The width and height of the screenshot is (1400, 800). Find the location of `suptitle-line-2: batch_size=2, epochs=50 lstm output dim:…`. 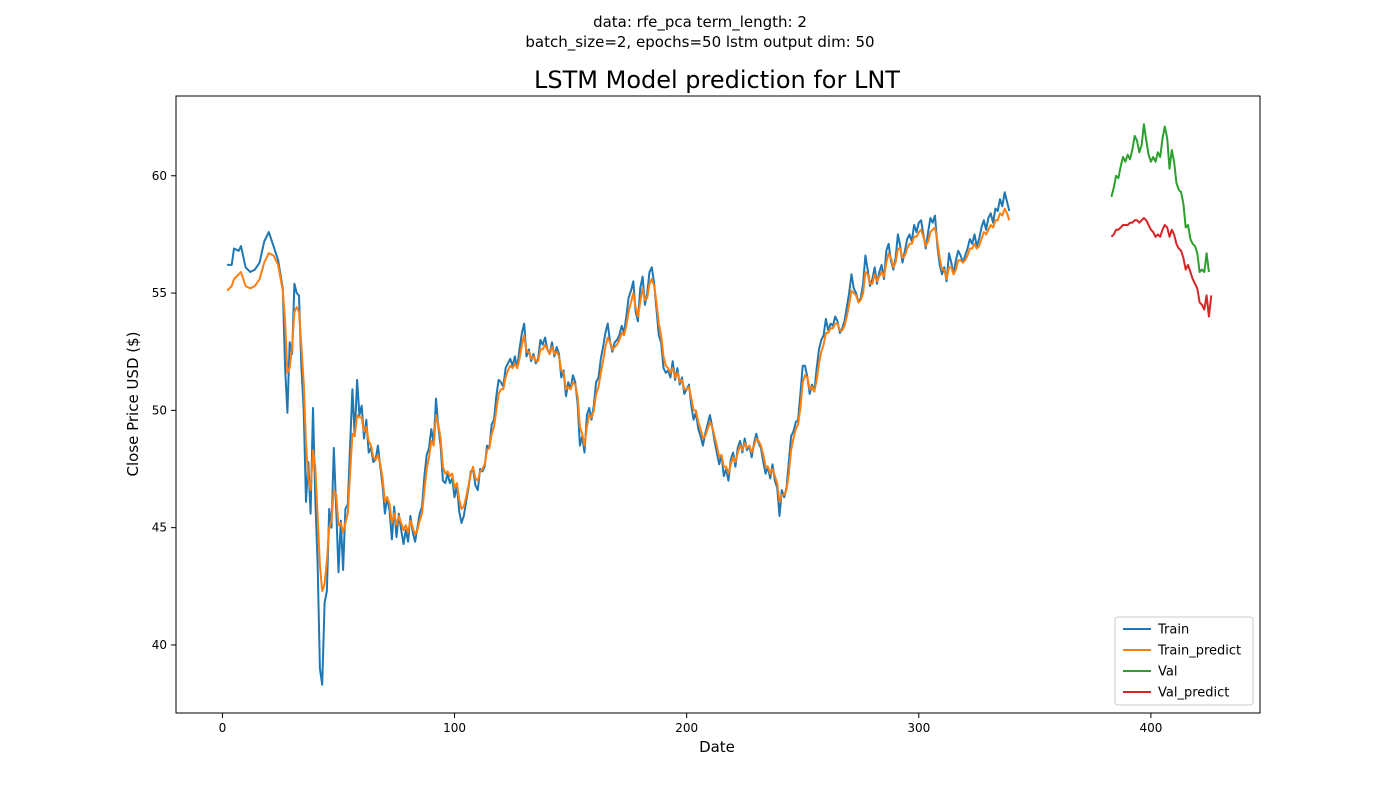

suptitle-line-2: batch_size=2, epochs=50 lstm output dim:… is located at coordinates (699, 42).